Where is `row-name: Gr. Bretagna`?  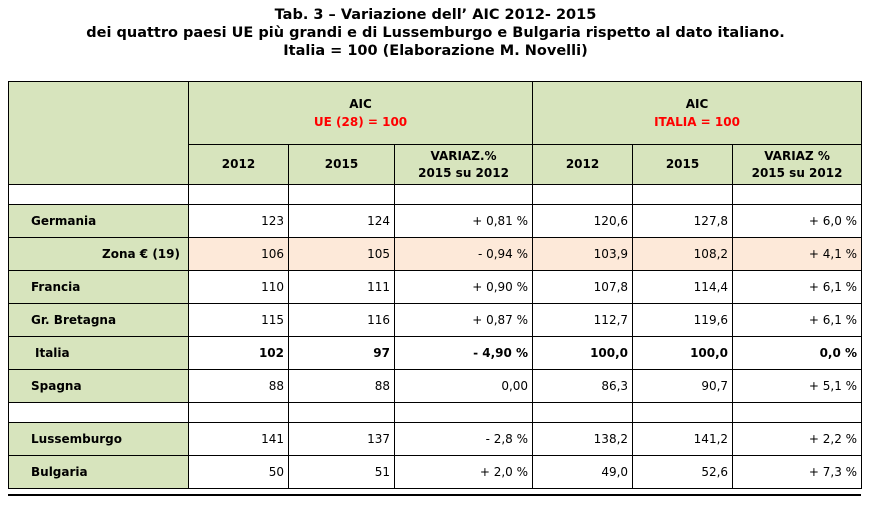
row-name: Gr. Bretagna is located at coordinates (98, 320).